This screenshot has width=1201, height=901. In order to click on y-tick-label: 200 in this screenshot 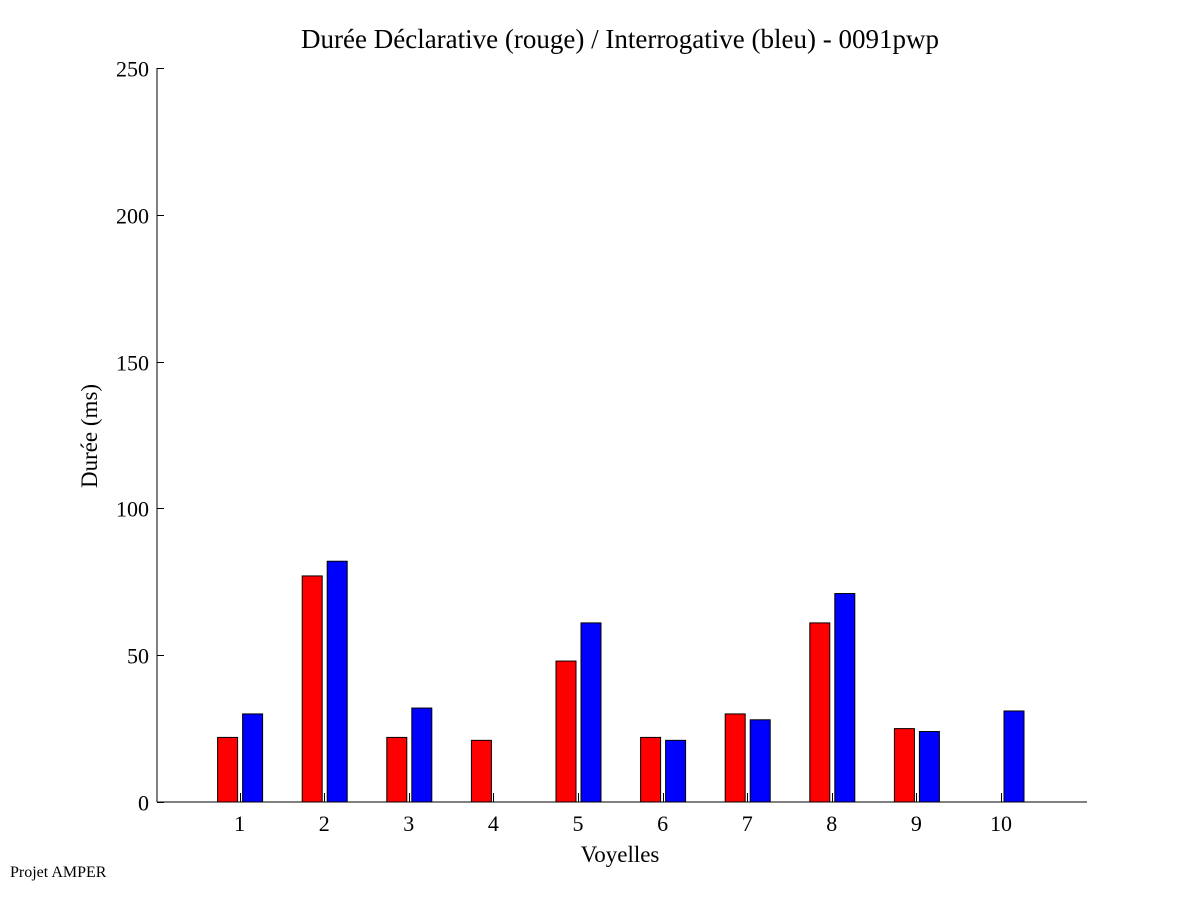, I will do `click(132, 216)`.